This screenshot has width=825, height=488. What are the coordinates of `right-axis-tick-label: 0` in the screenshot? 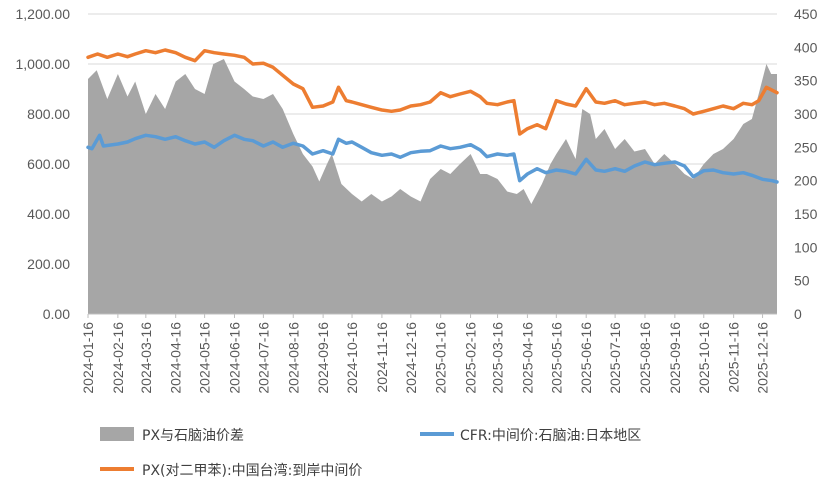 It's located at (798, 314).